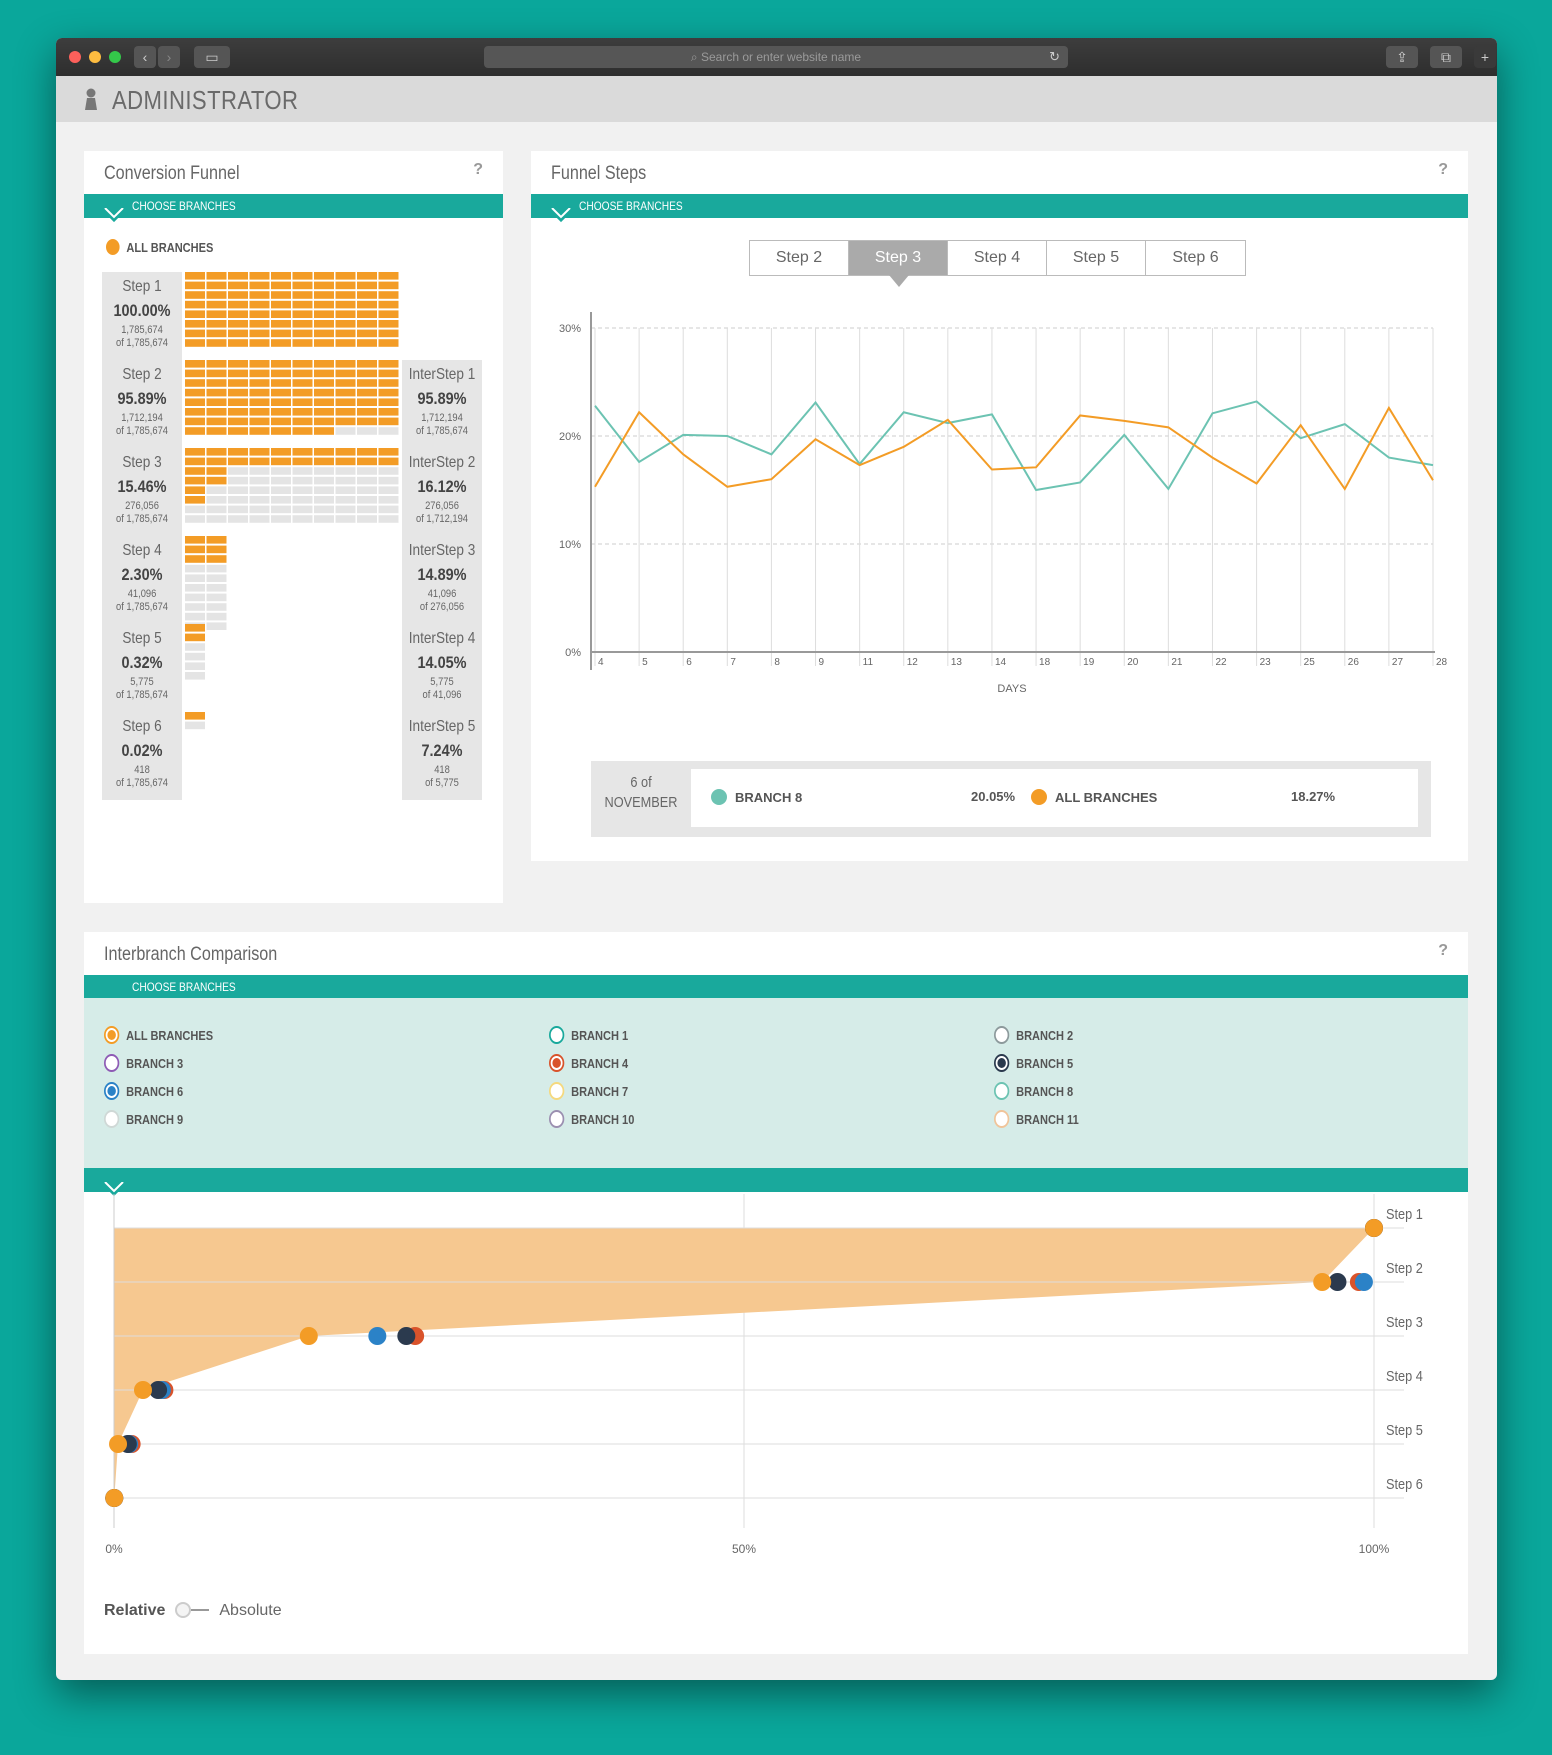 This screenshot has height=1755, width=1552. What do you see at coordinates (799, 258) in the screenshot?
I see `tab-step-2: Step 2` at bounding box center [799, 258].